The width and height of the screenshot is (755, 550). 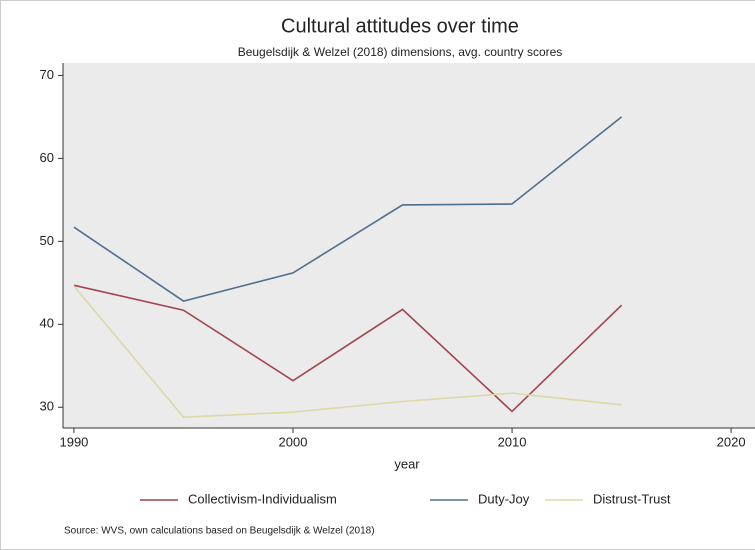 I want to click on legend-label: Distrust-Trust, so click(x=632, y=498).